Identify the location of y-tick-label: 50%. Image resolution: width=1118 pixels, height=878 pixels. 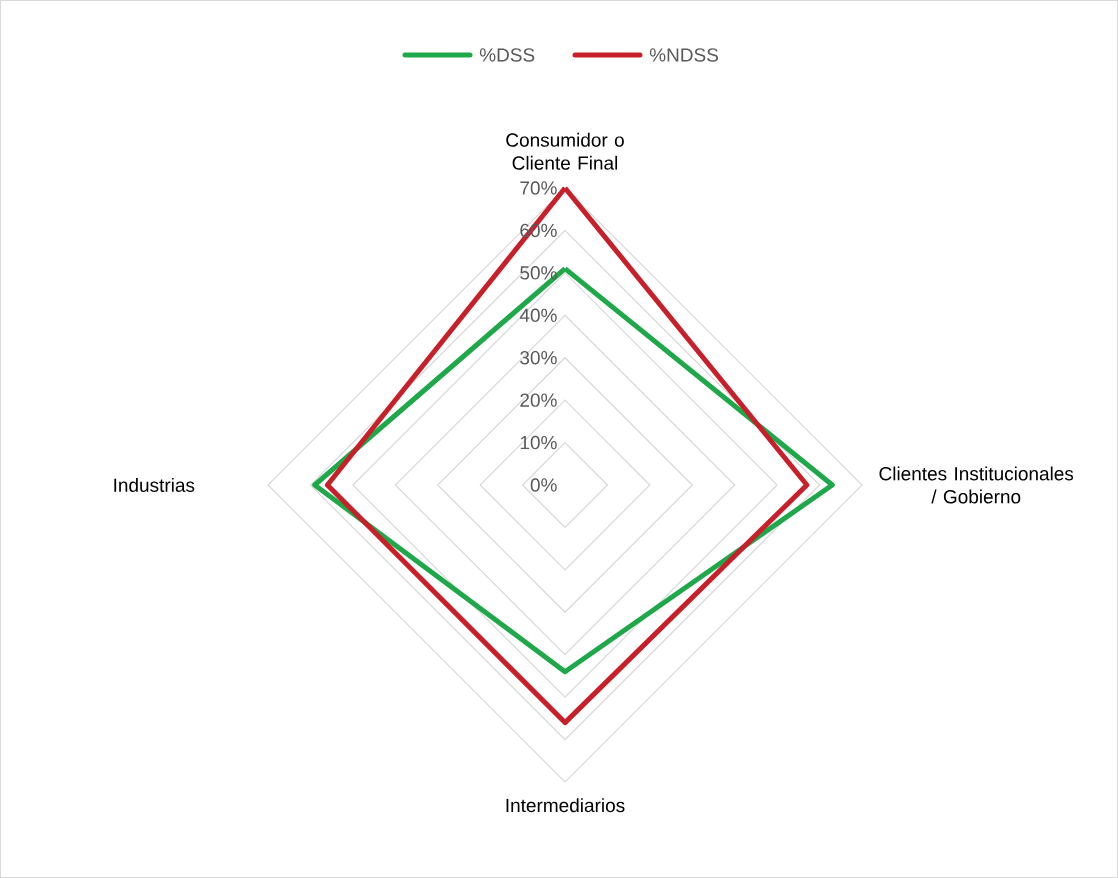
(538, 273).